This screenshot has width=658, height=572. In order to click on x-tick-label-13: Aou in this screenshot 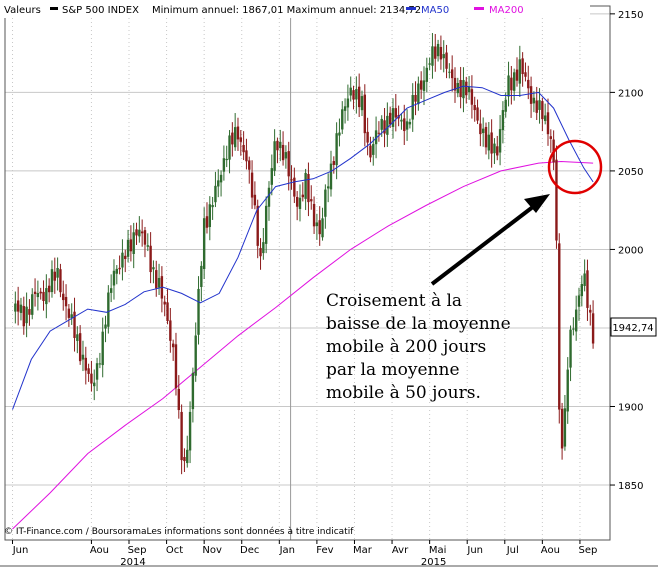, I will do `click(550, 550)`.